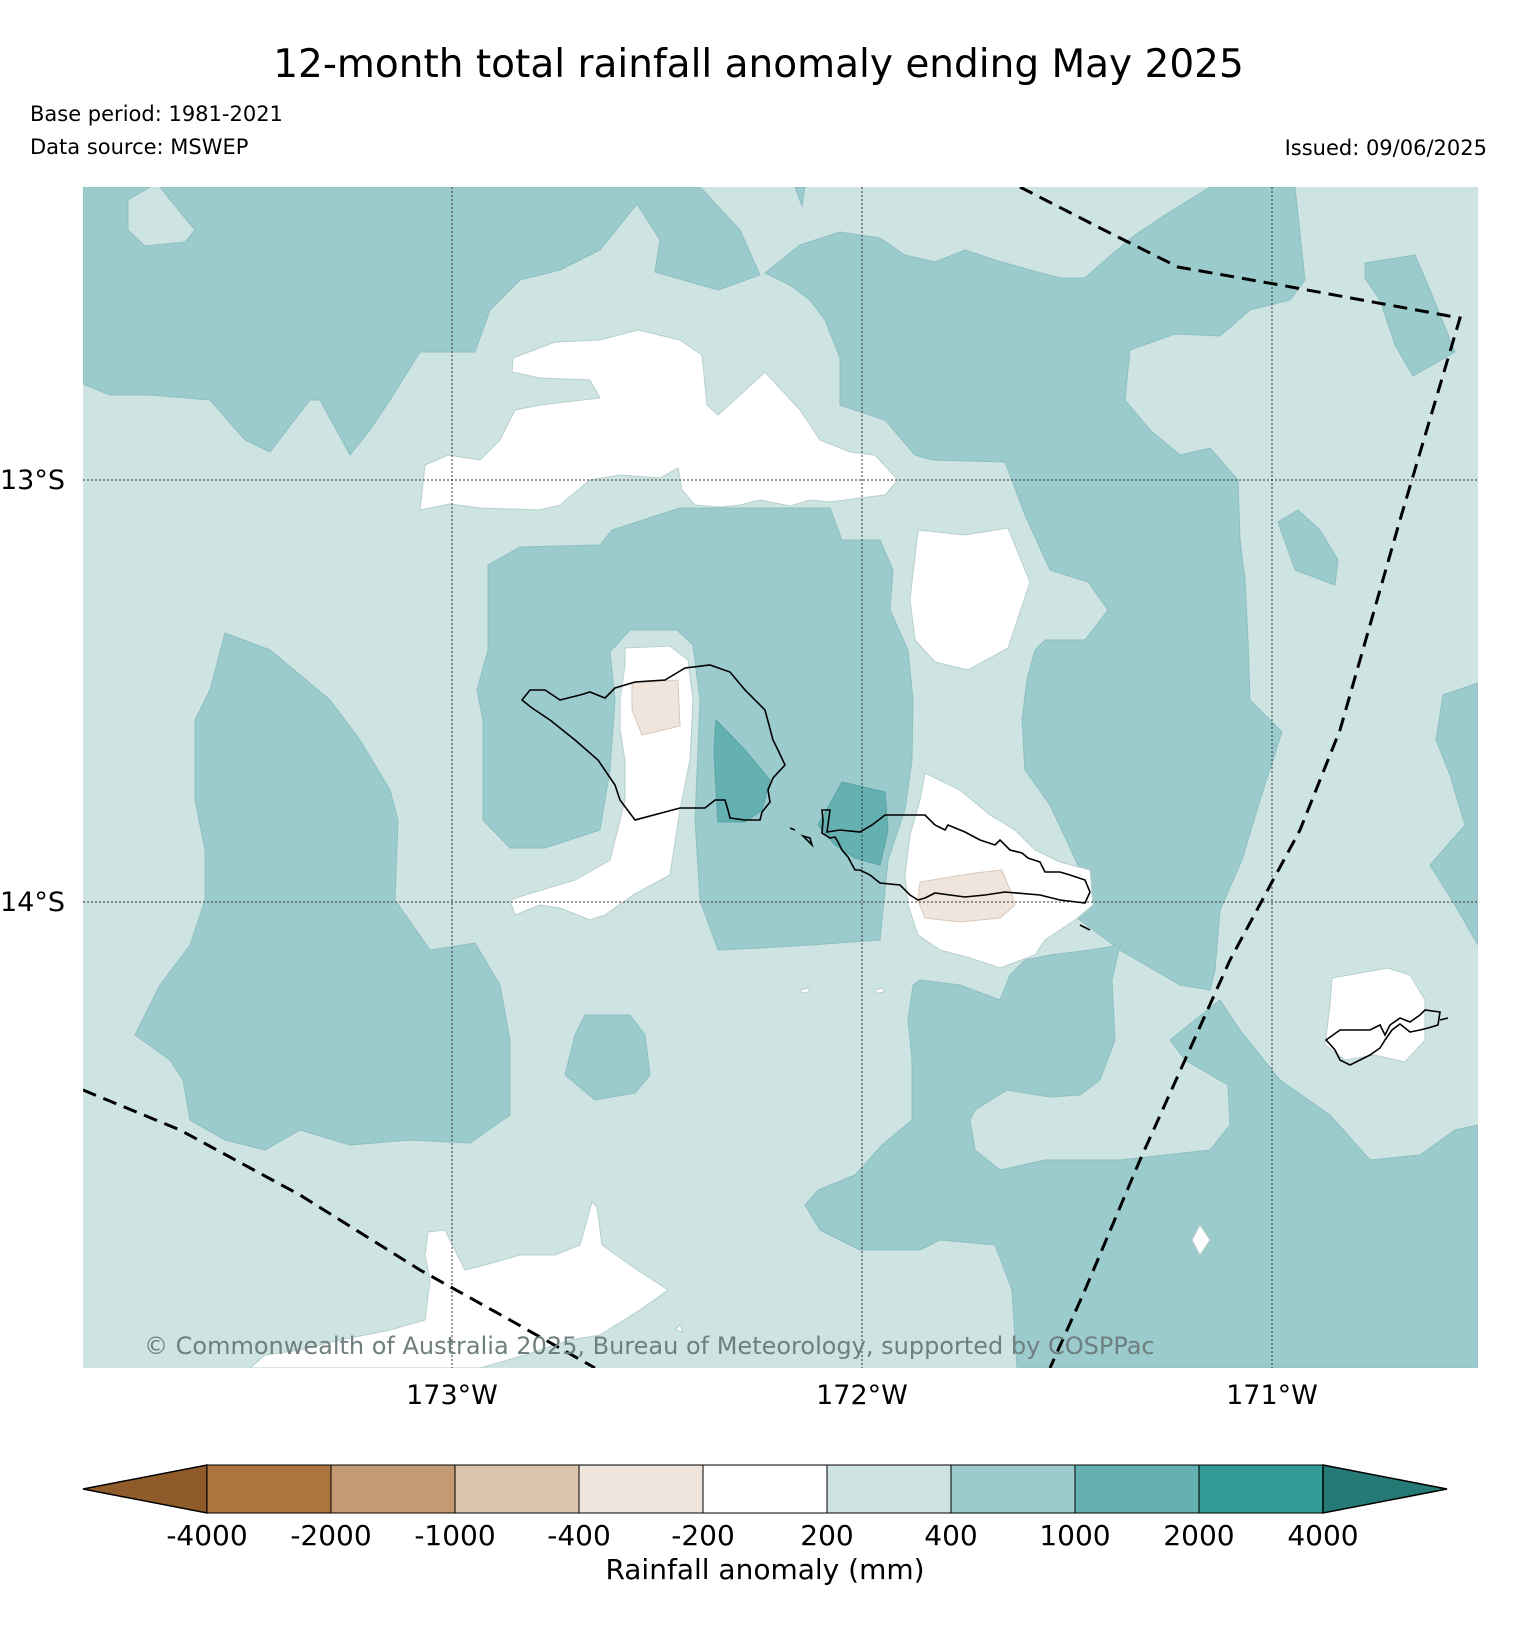 The image size is (1517, 1632). Describe the element at coordinates (764, 1569) in the screenshot. I see `colorbar-label: Rainfall anomaly (mm)` at that location.